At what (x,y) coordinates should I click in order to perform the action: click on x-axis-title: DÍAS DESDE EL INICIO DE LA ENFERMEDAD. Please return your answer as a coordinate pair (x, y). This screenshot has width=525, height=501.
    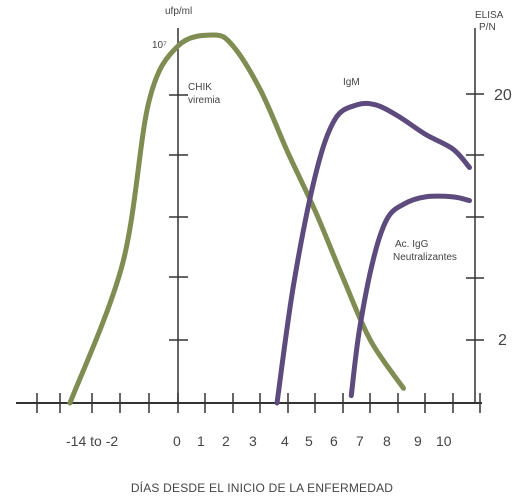
    Looking at the image, I should click on (262, 487).